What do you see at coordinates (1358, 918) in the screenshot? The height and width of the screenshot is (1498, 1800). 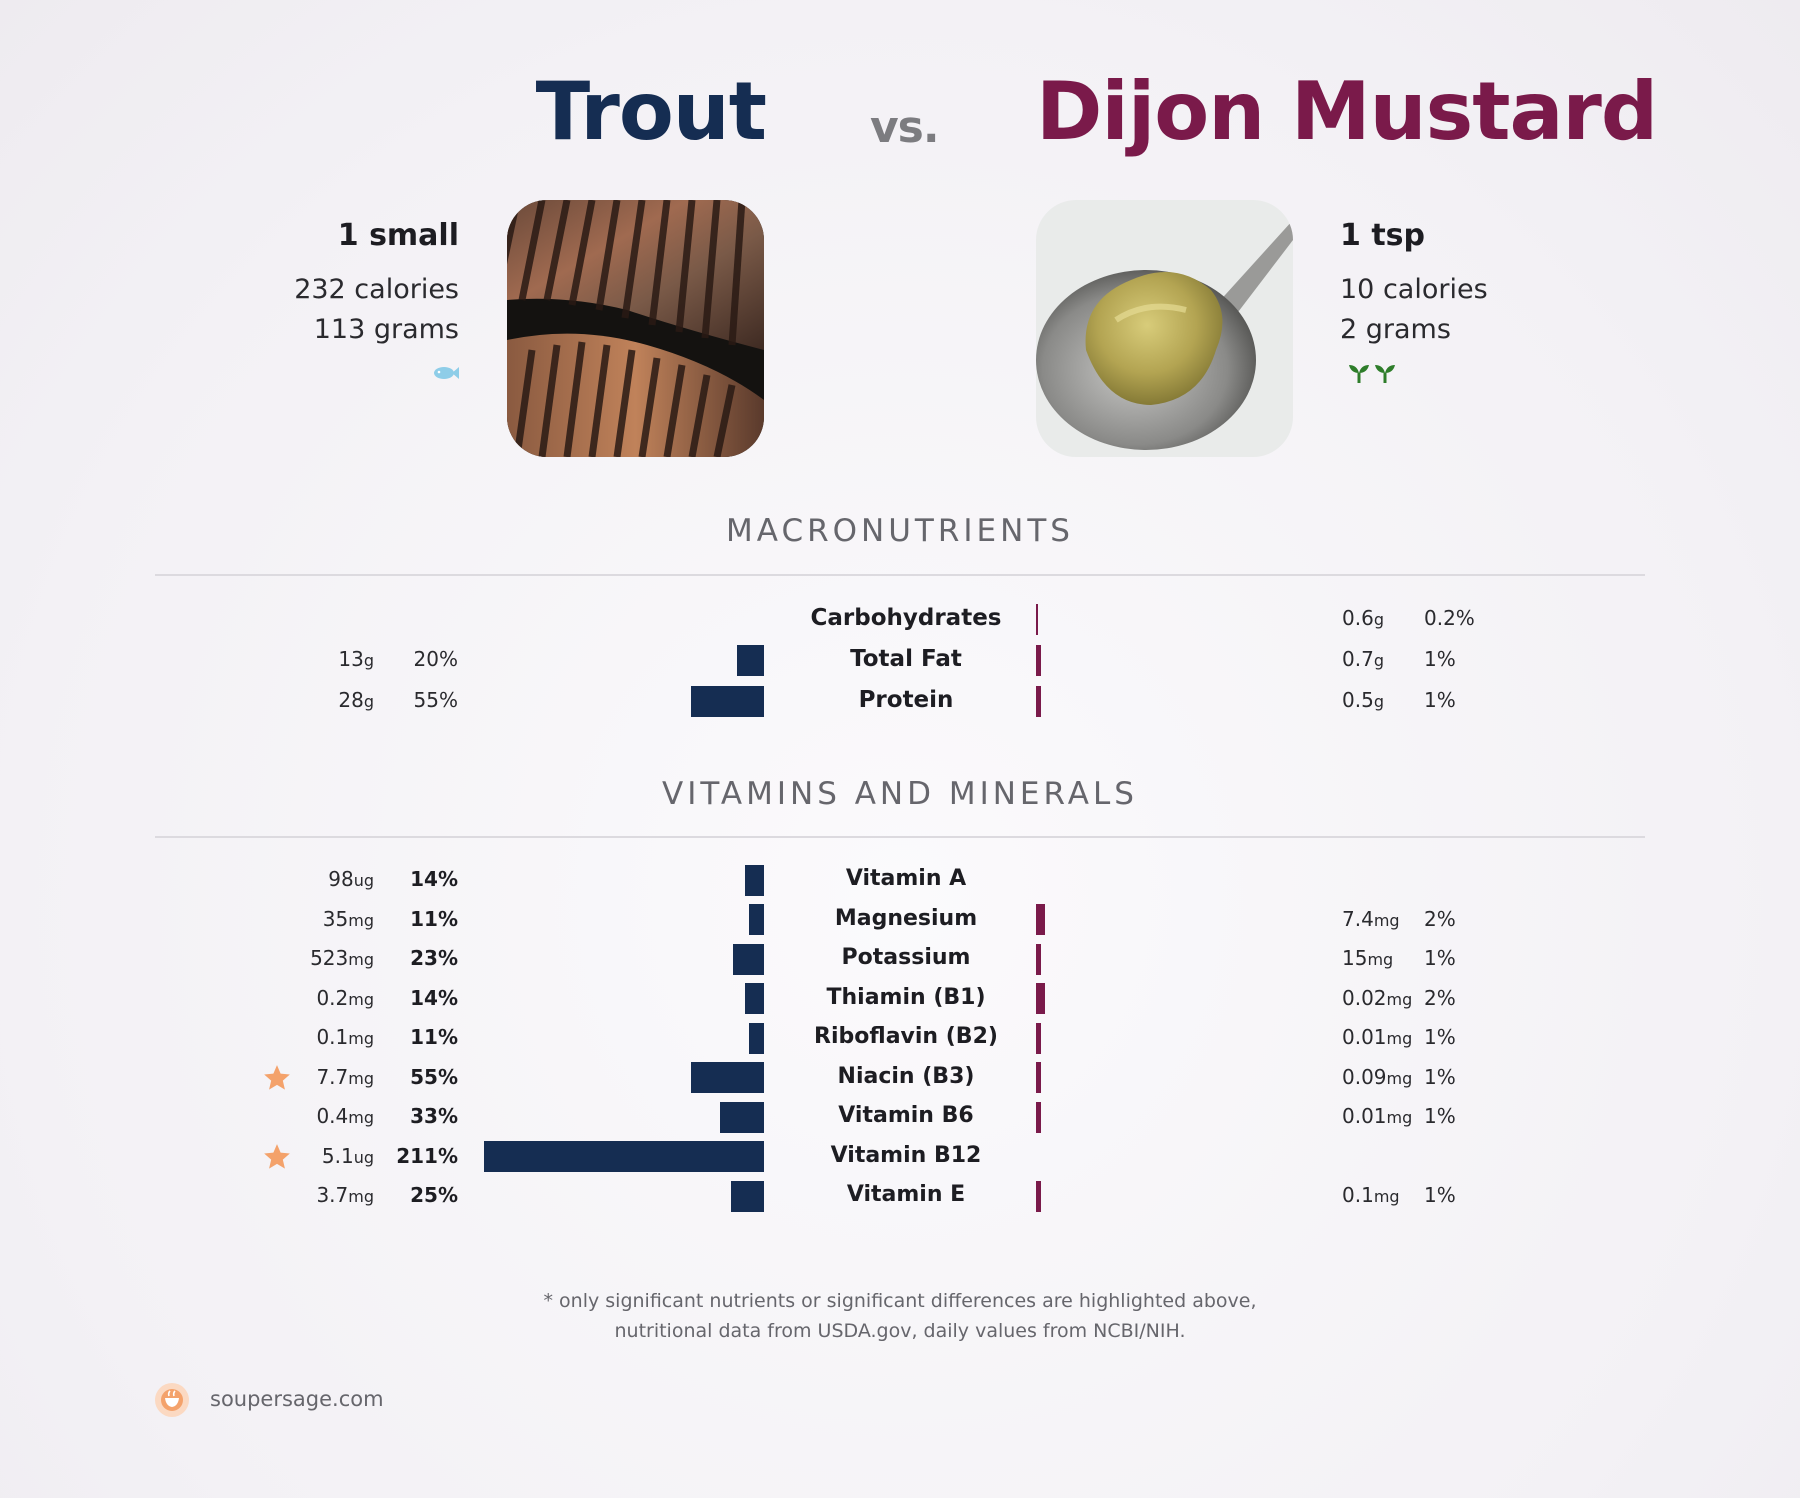 I see `dijon-amount-amount: 7.4` at bounding box center [1358, 918].